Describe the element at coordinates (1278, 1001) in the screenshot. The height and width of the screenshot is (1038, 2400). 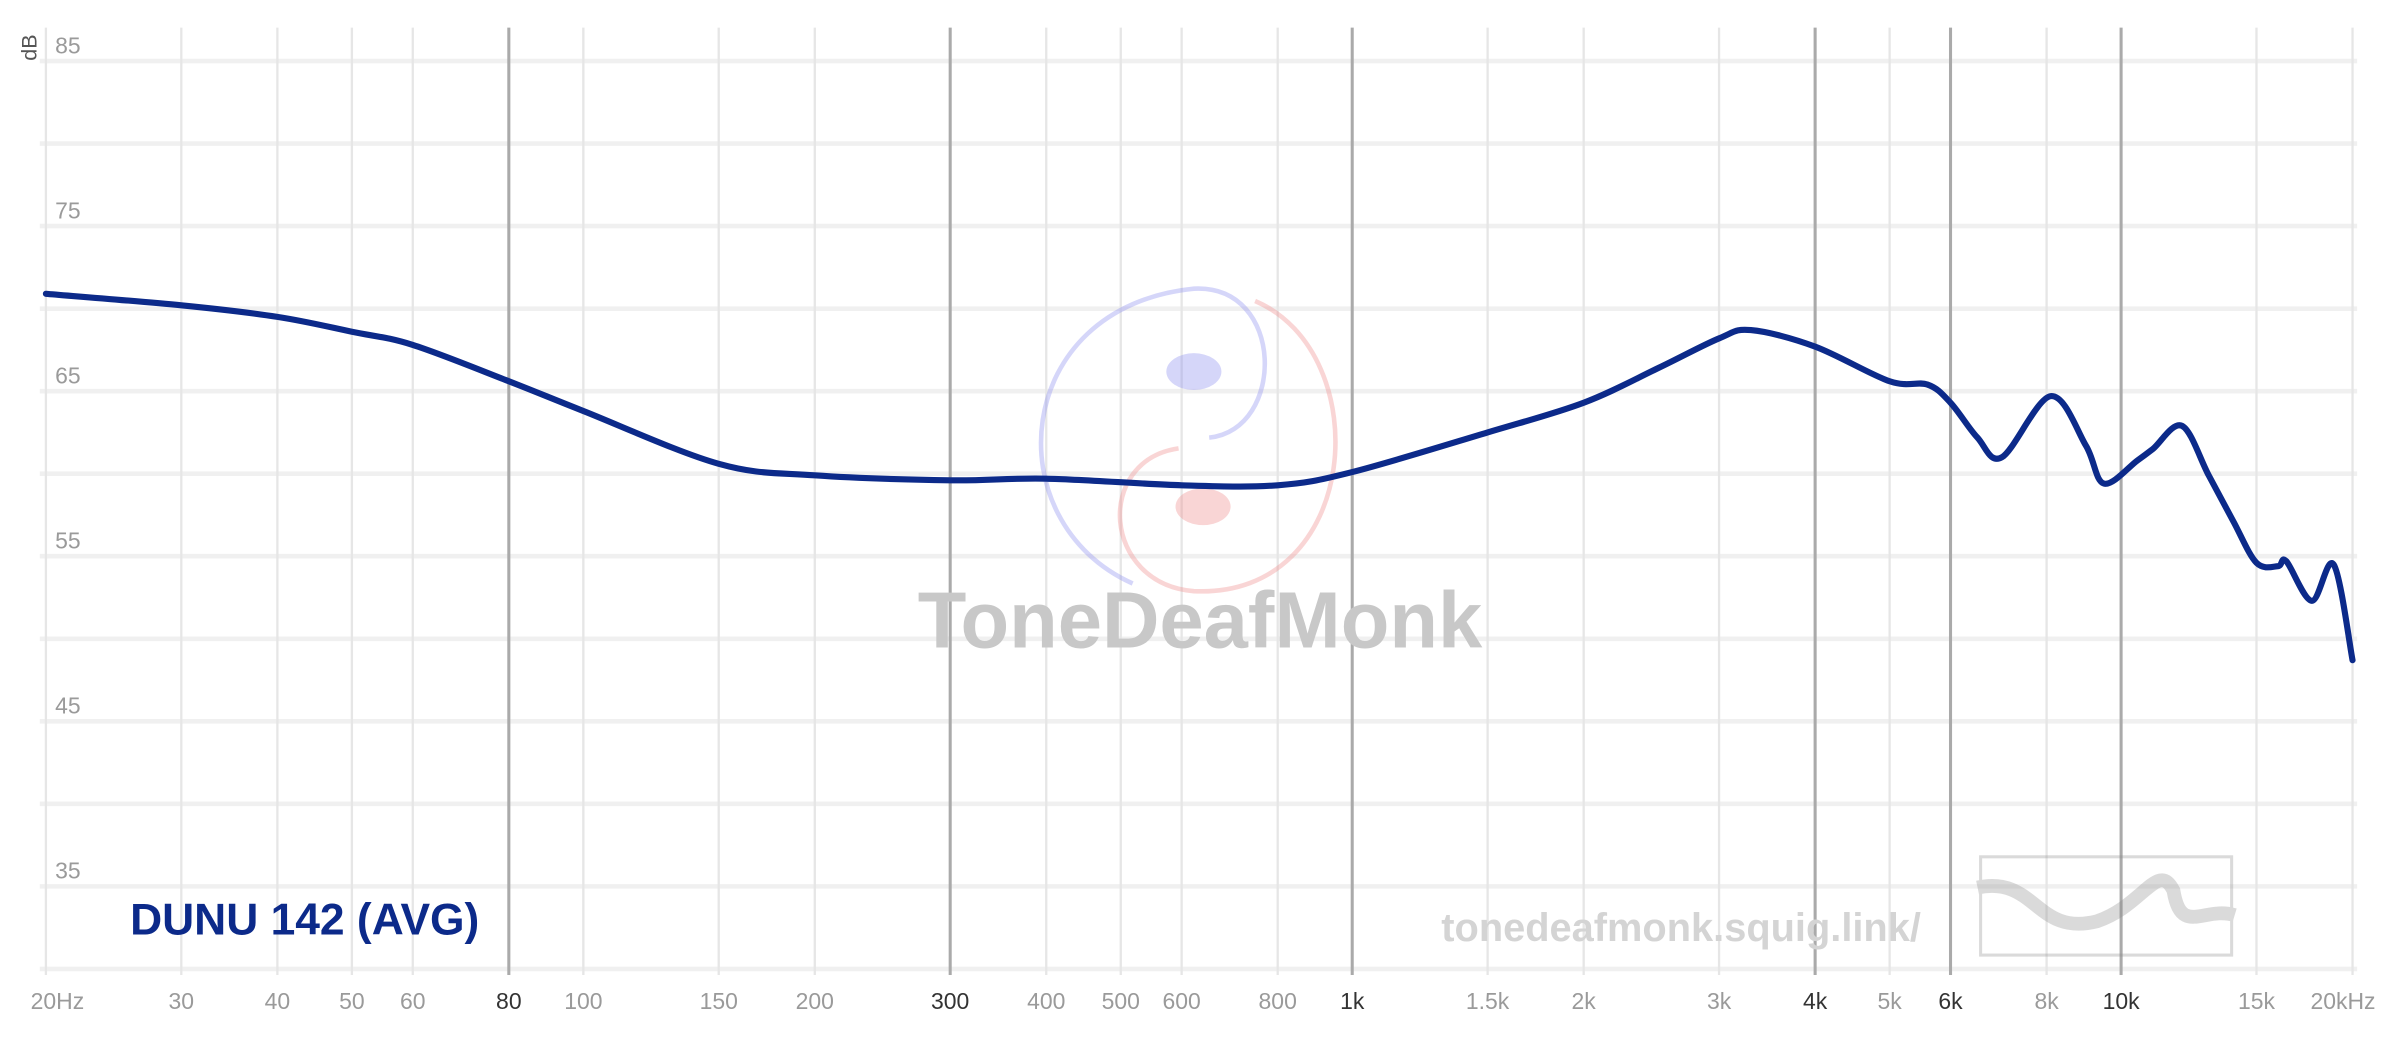
I see `x-tick-label: 800` at that location.